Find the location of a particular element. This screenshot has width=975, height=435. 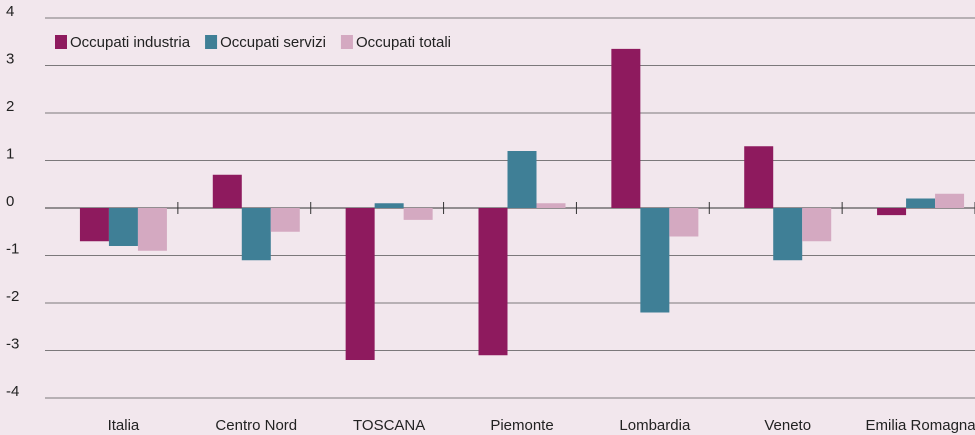

y-tick-label: -4 is located at coordinates (12, 391).